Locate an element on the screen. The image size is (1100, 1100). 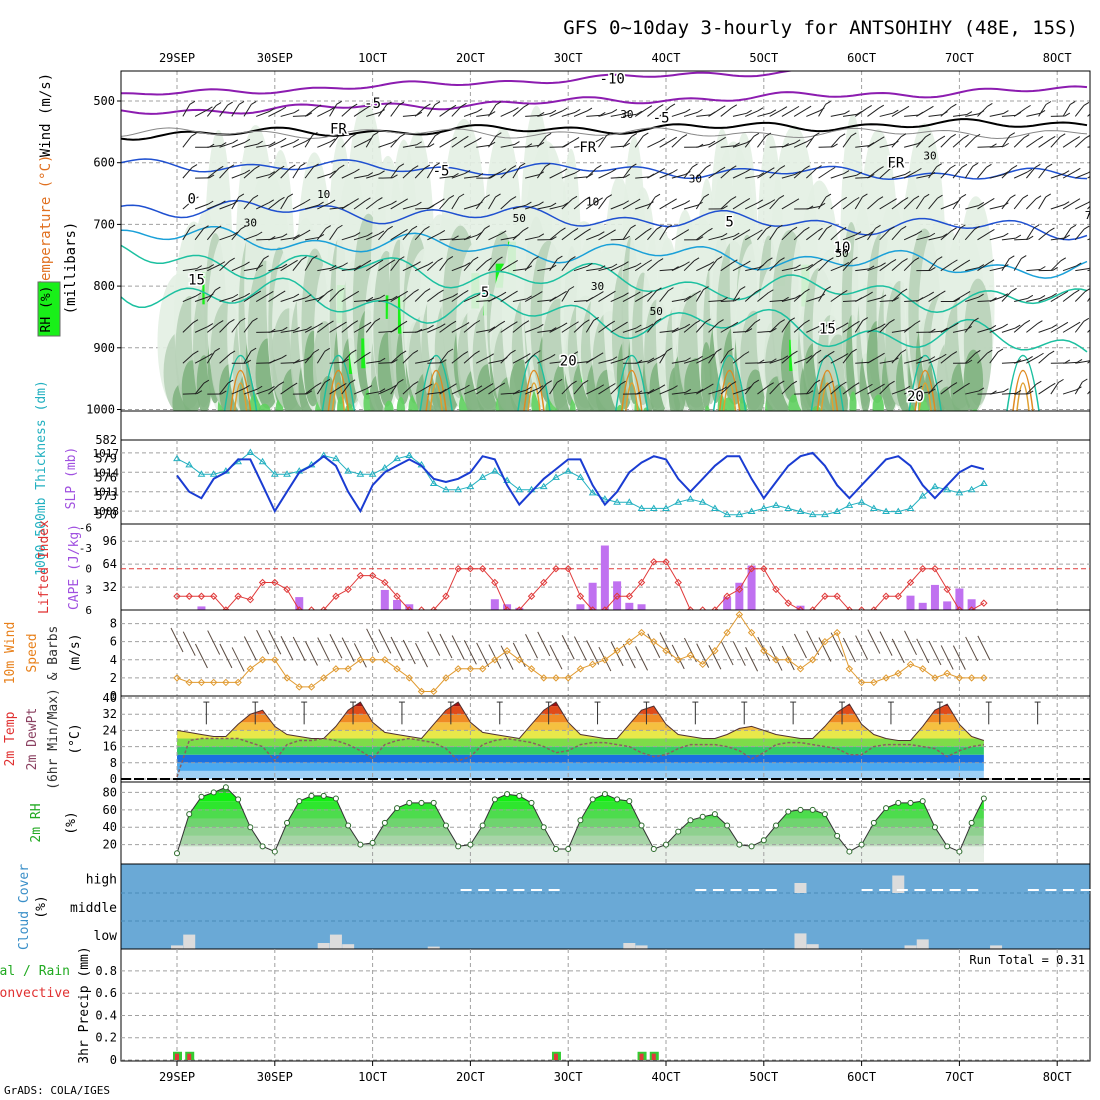
li-tick: 3 is located at coordinates (88, 589).